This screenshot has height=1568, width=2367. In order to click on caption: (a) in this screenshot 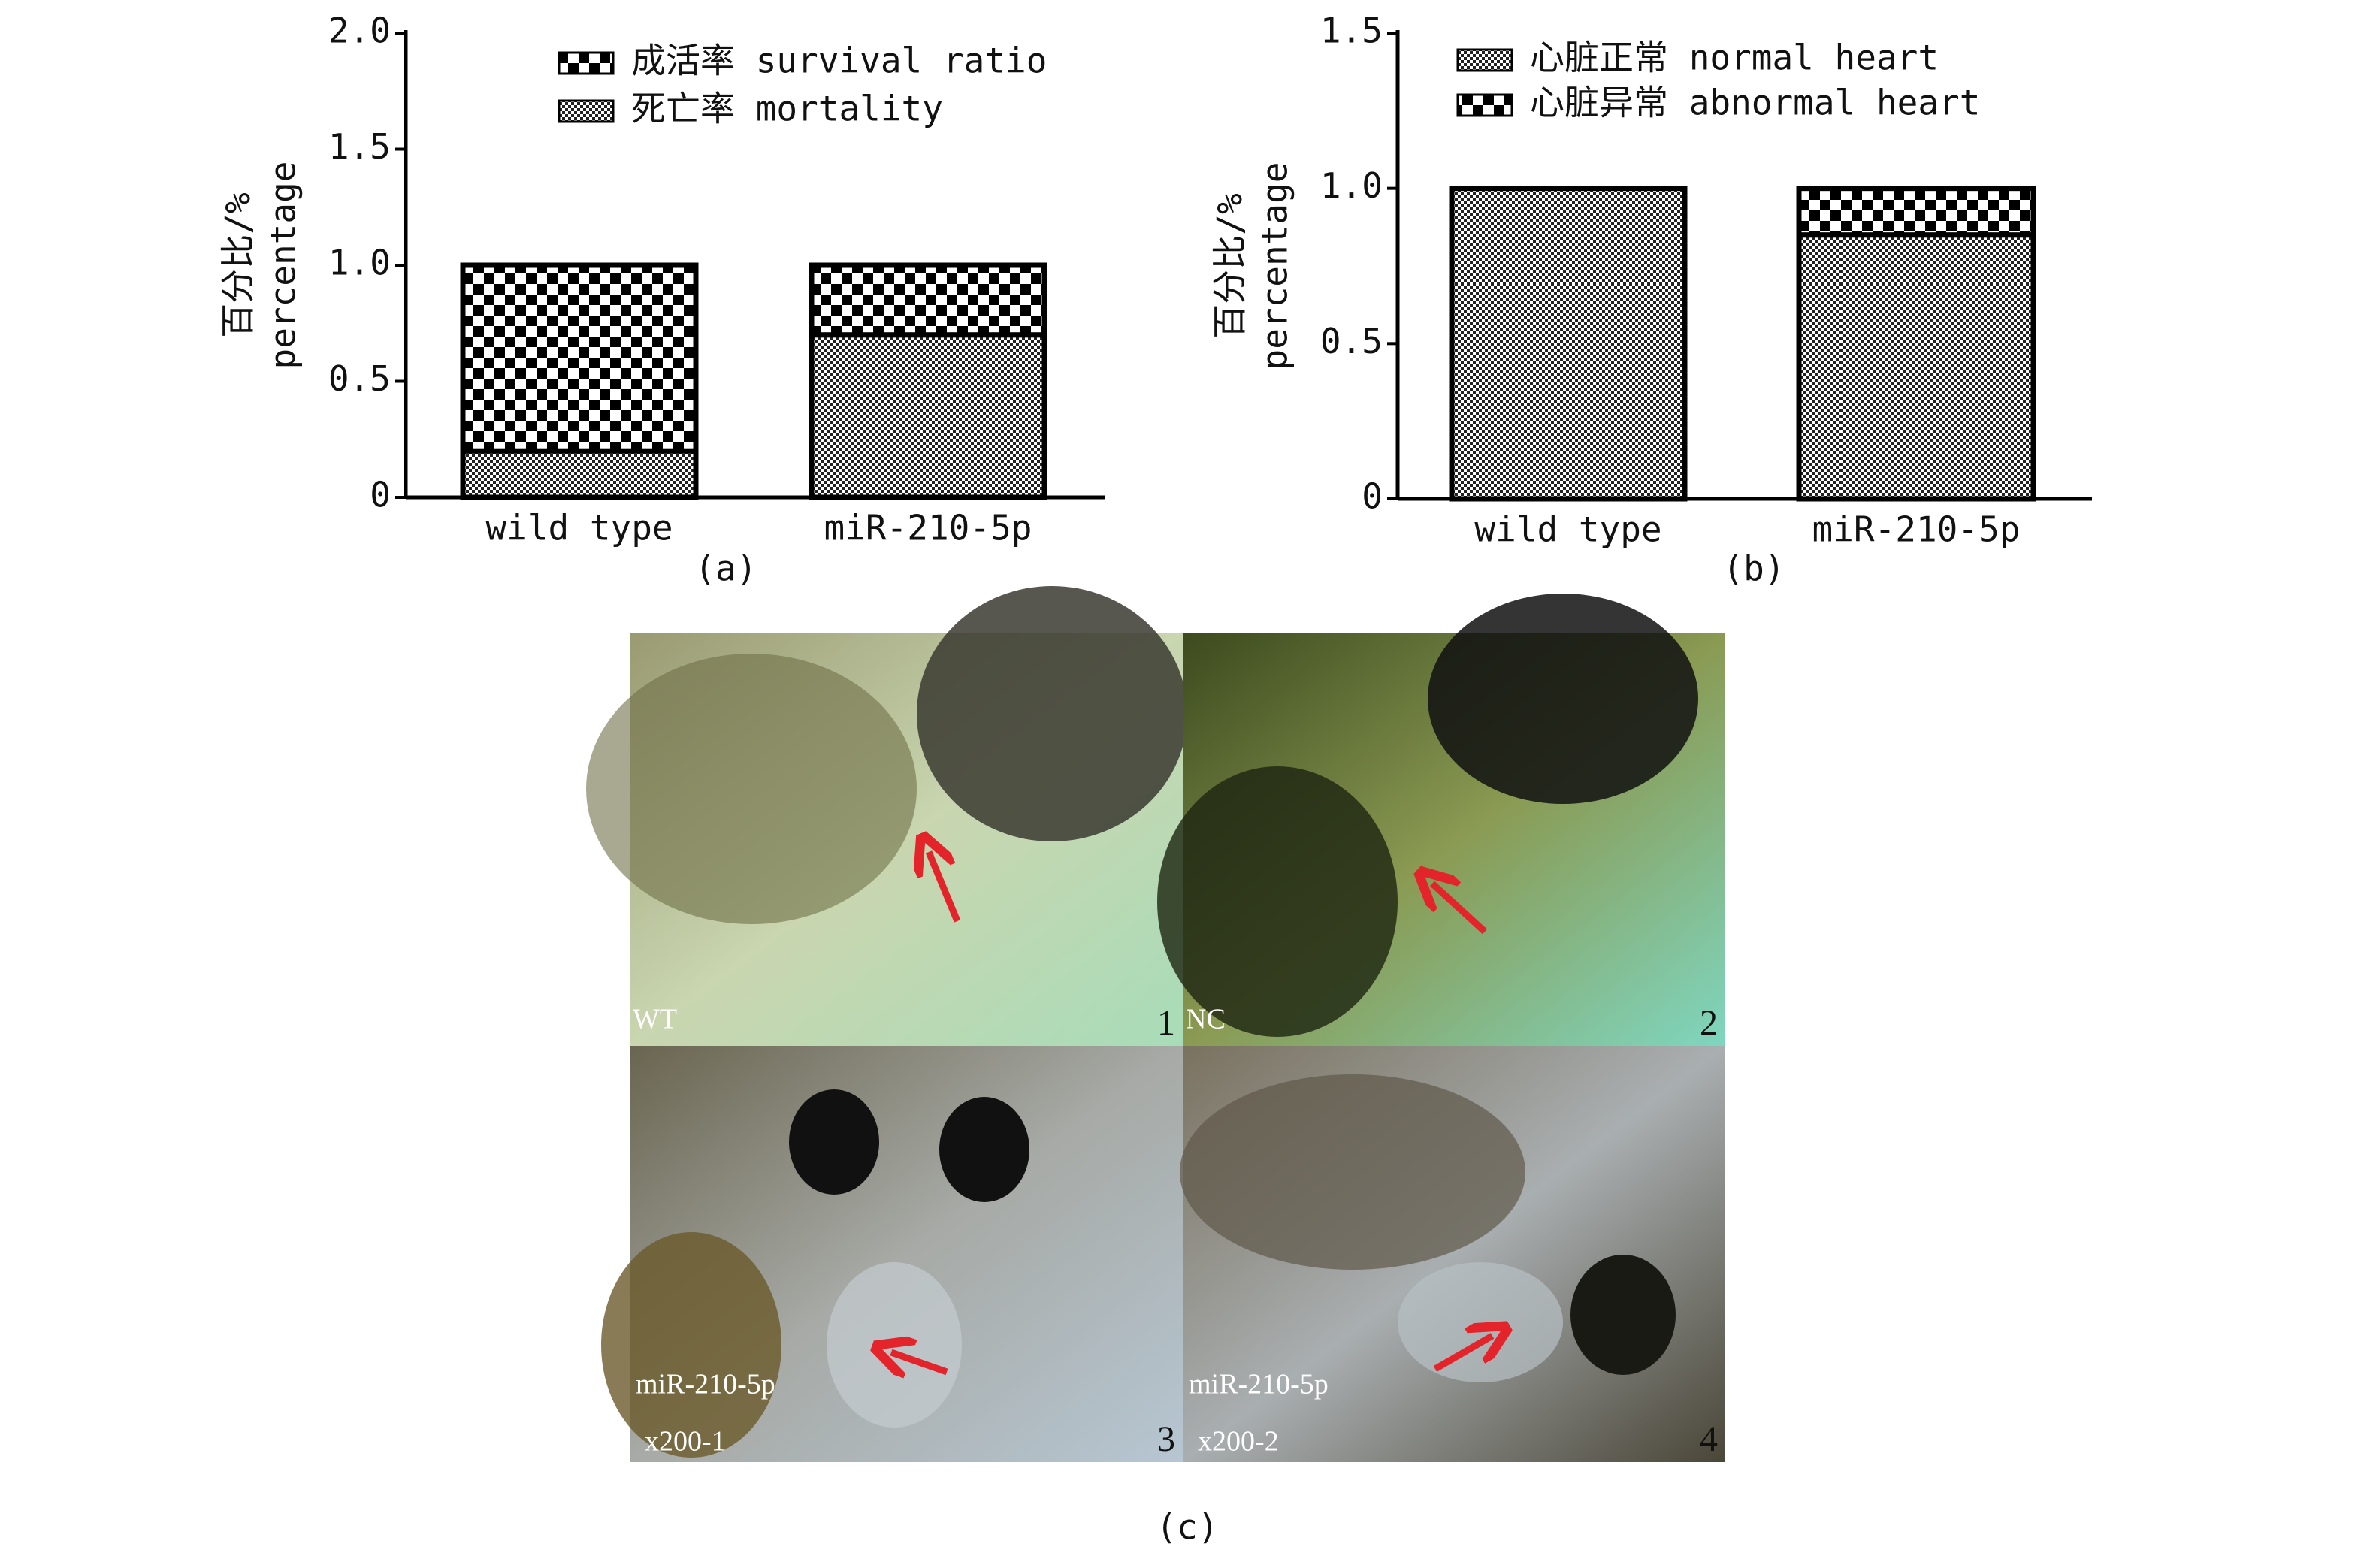, I will do `click(725, 568)`.